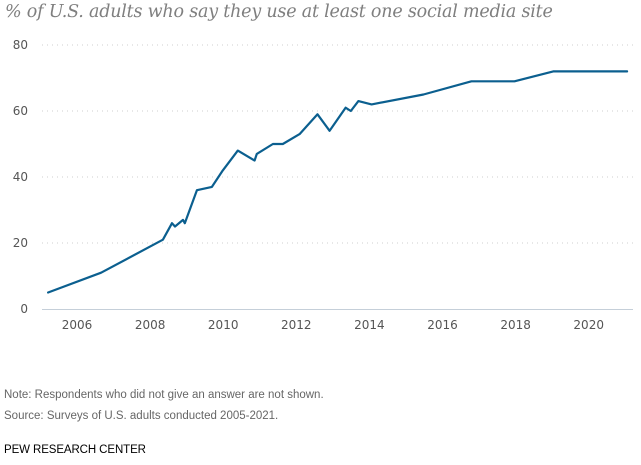  I want to click on y-axis-ticks: 0 20 40 60 80, so click(20, 177).